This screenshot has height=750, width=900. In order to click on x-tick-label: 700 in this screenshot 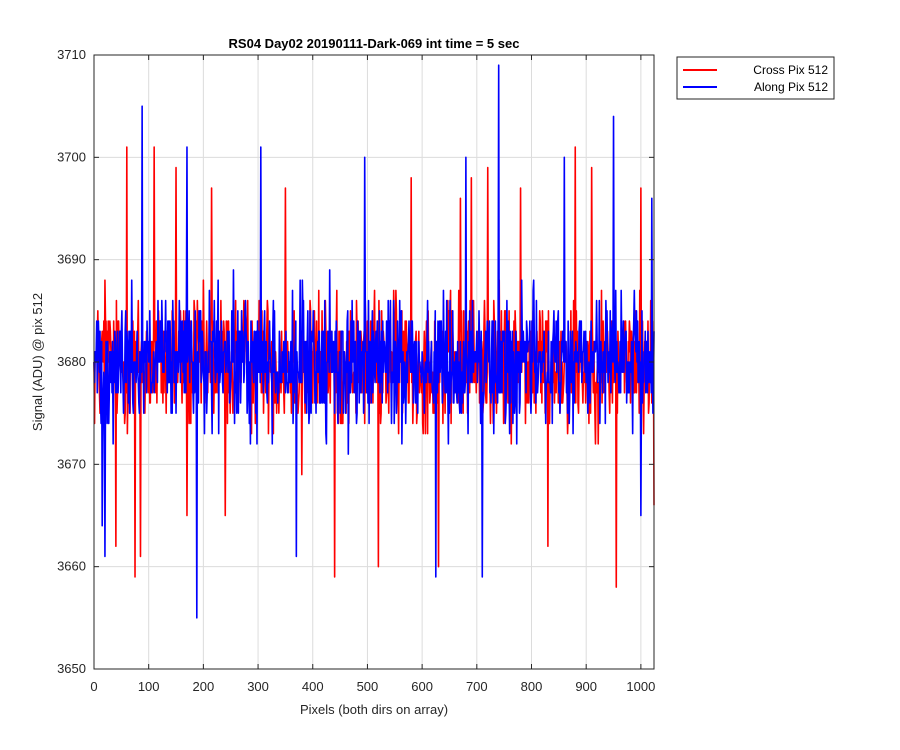, I will do `click(477, 686)`.